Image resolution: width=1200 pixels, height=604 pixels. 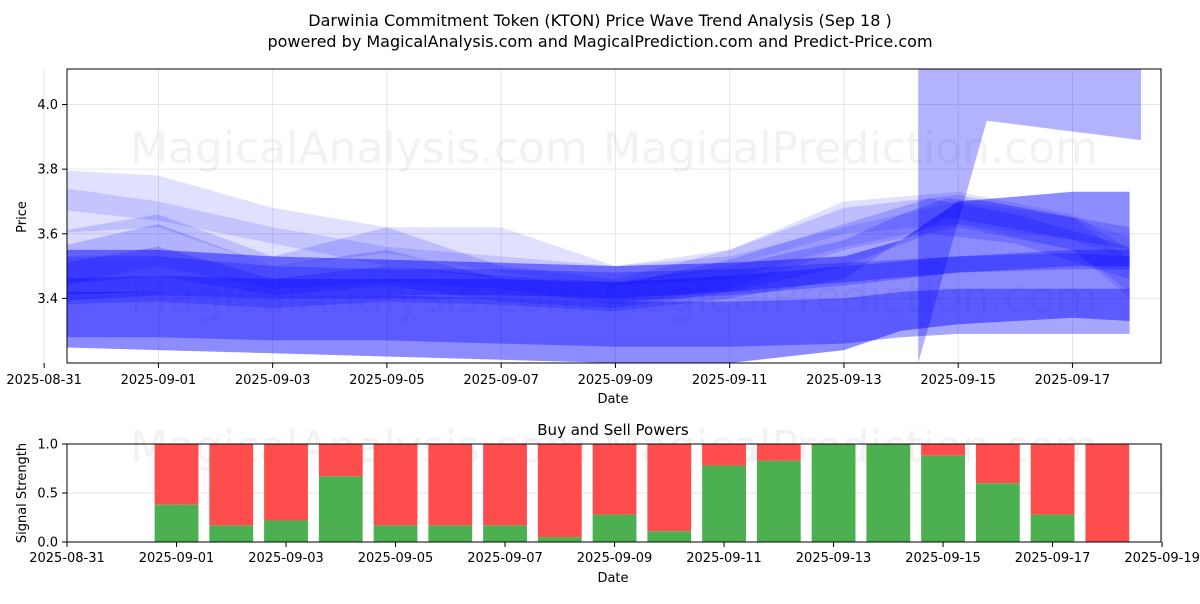 I want to click on signal-x-axis-label: Date, so click(x=612, y=578).